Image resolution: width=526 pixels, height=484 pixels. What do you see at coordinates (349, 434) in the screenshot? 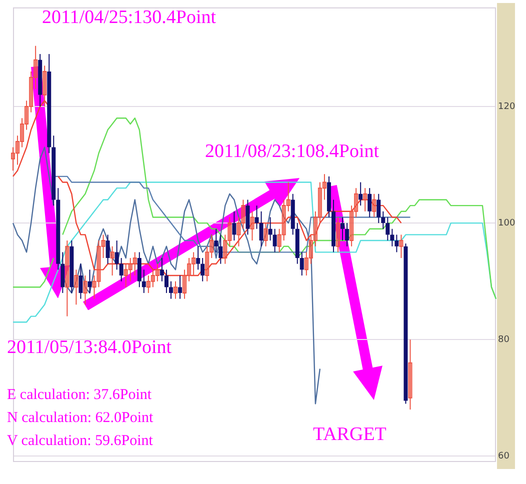
I see `annotation: TARGET` at bounding box center [349, 434].